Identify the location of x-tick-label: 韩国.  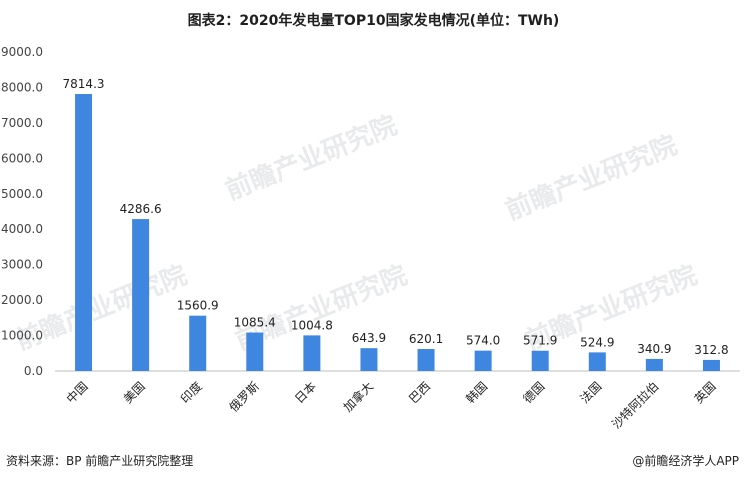
(477, 393).